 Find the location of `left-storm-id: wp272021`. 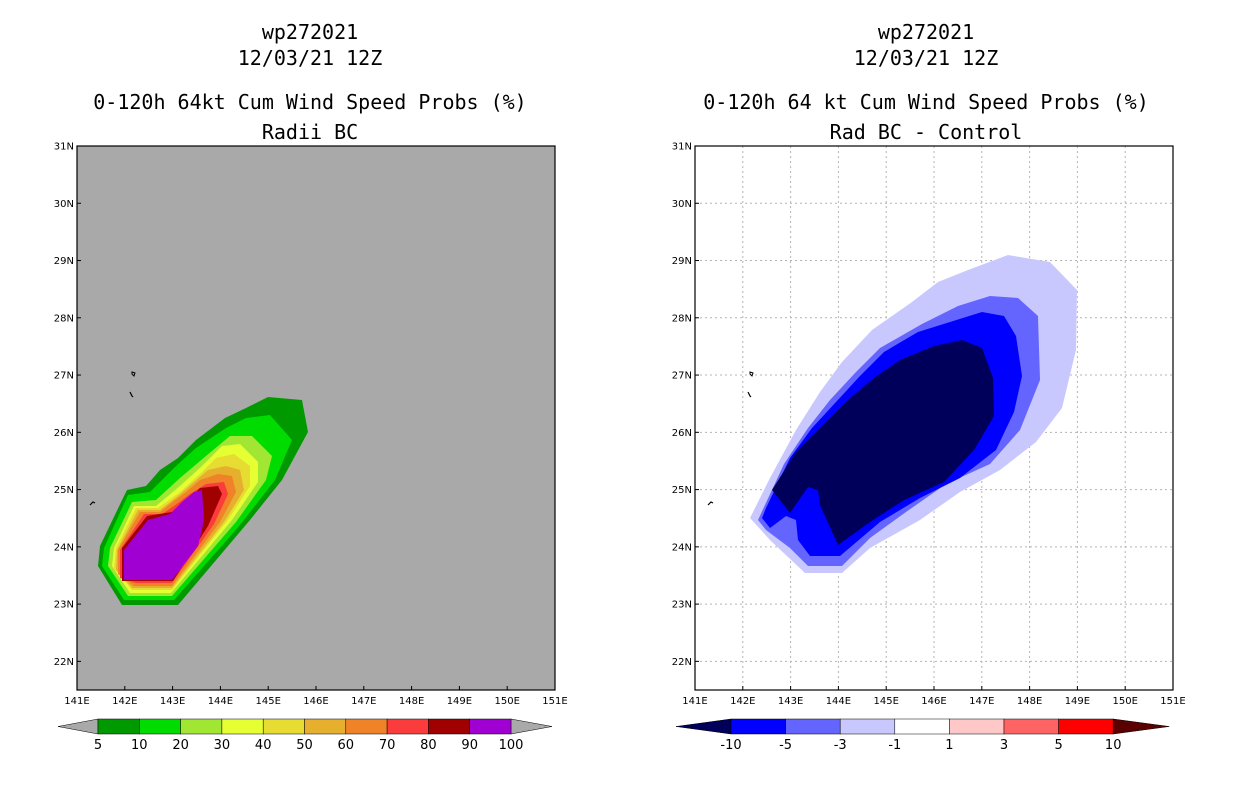

left-storm-id: wp272021 is located at coordinates (310, 32).